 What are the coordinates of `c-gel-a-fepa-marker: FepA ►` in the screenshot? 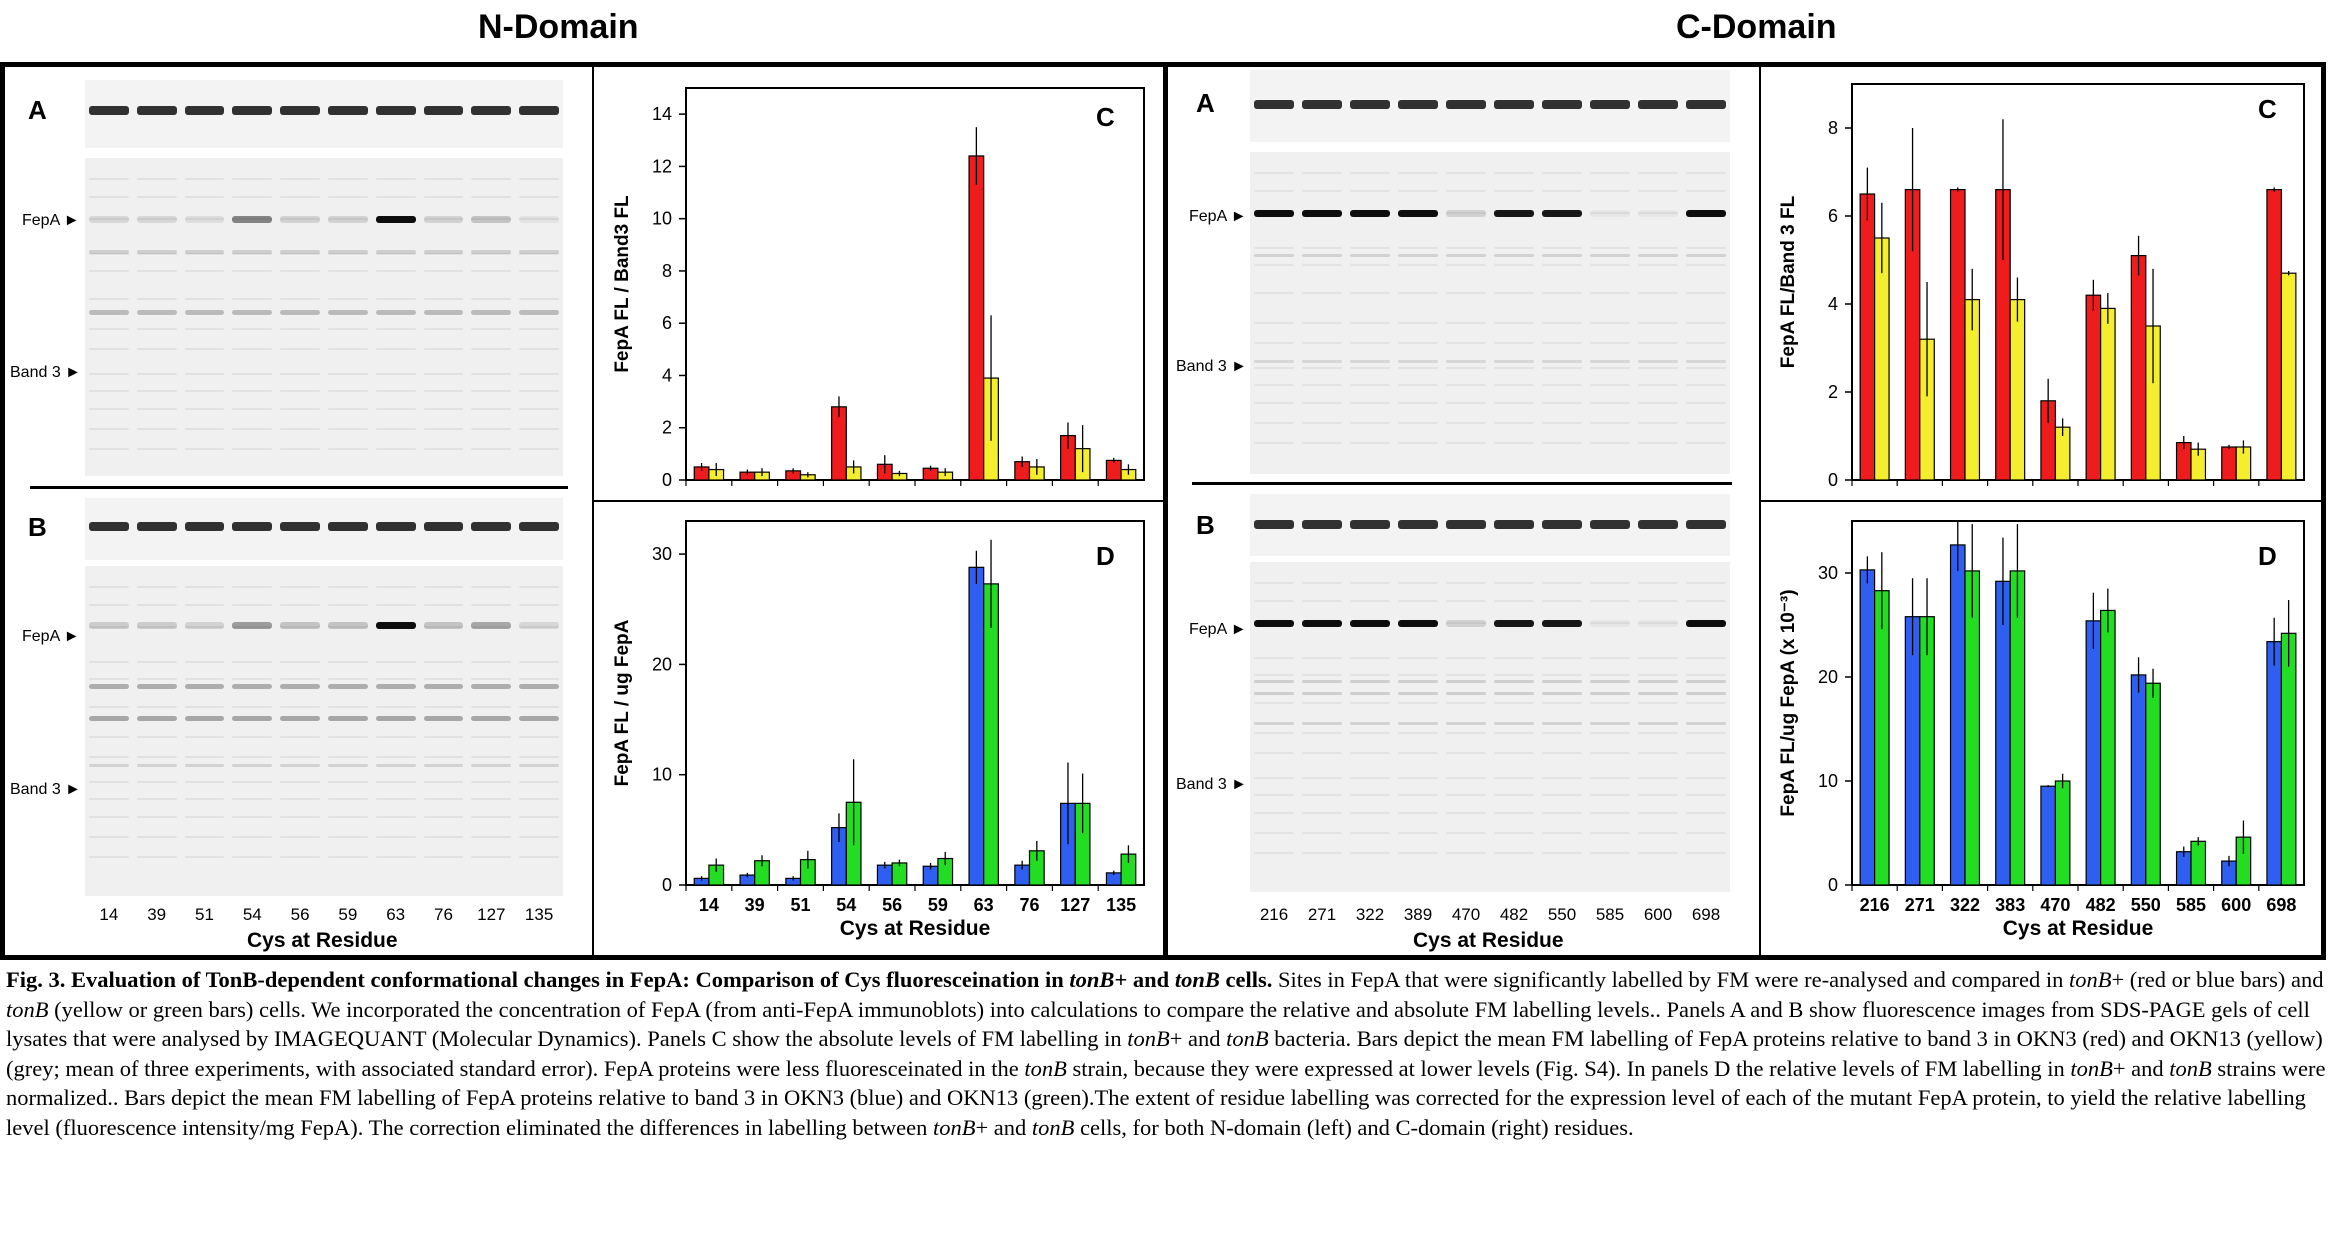 It's located at (1218, 216).